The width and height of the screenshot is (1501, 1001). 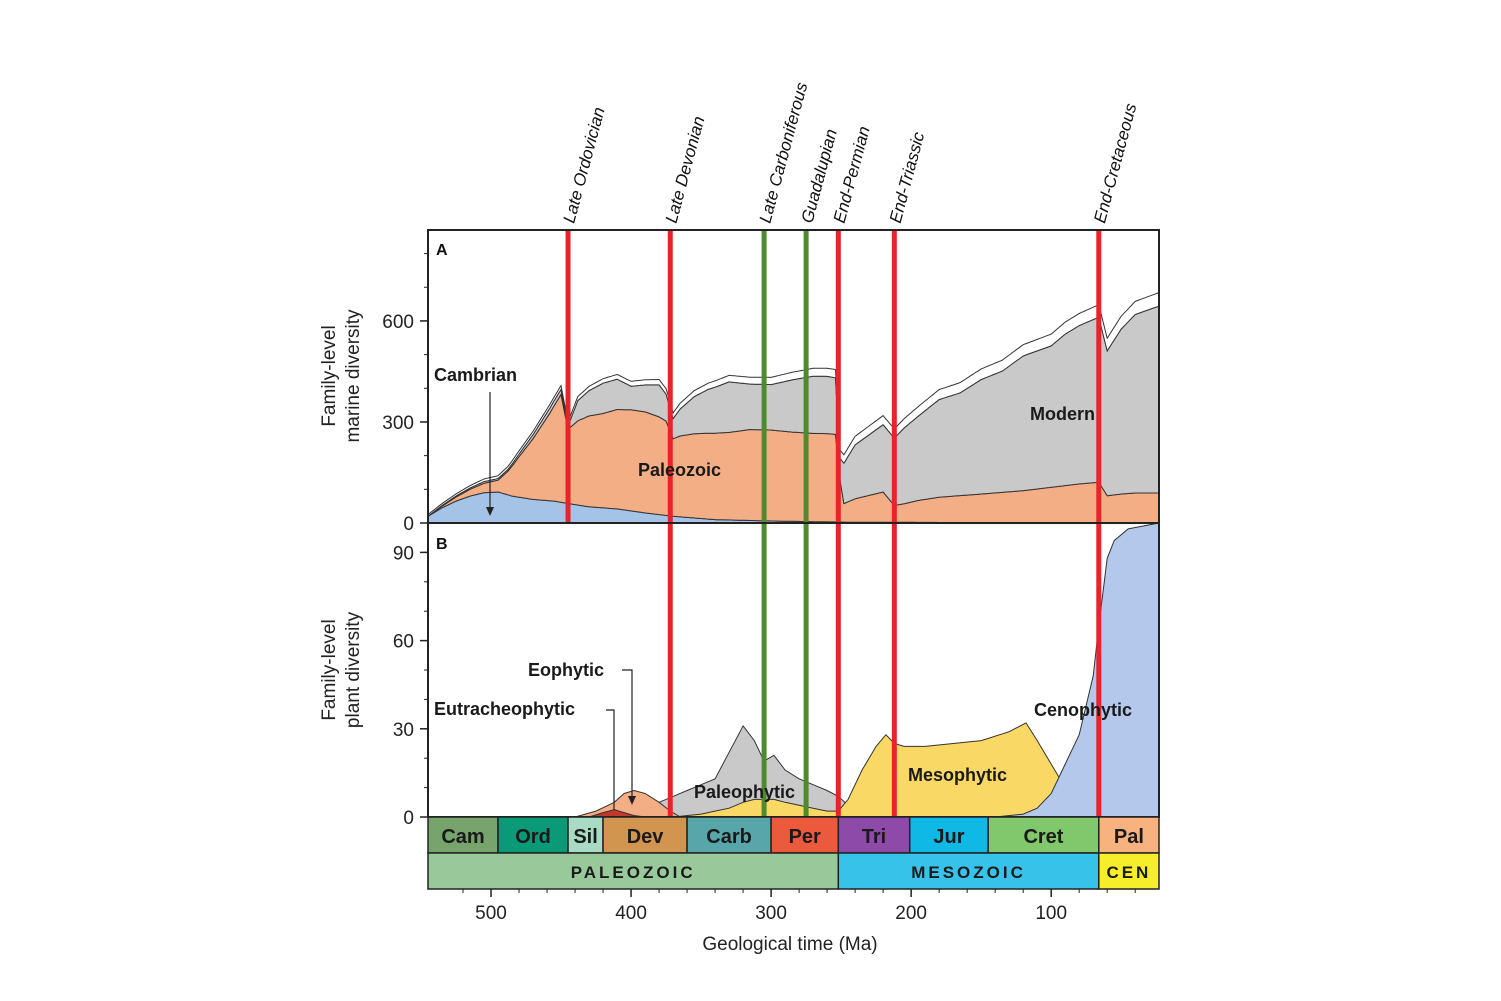 I want to click on panel-a-y-title-line2: marine diversity, so click(x=353, y=376).